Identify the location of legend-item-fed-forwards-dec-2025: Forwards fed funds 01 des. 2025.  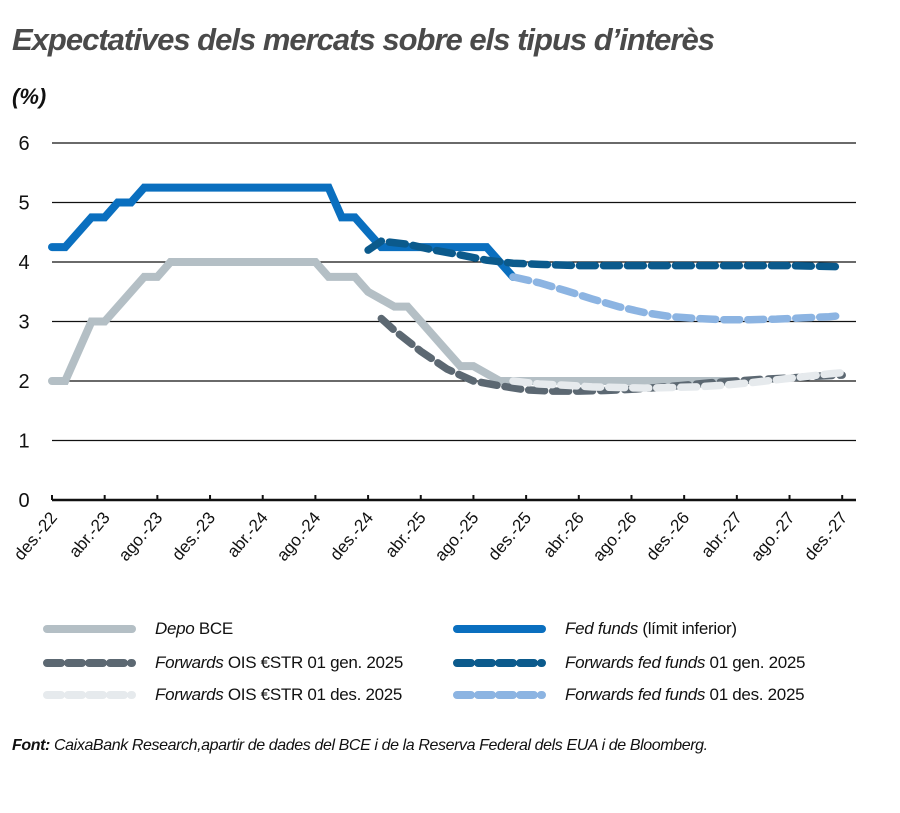
(628, 695).